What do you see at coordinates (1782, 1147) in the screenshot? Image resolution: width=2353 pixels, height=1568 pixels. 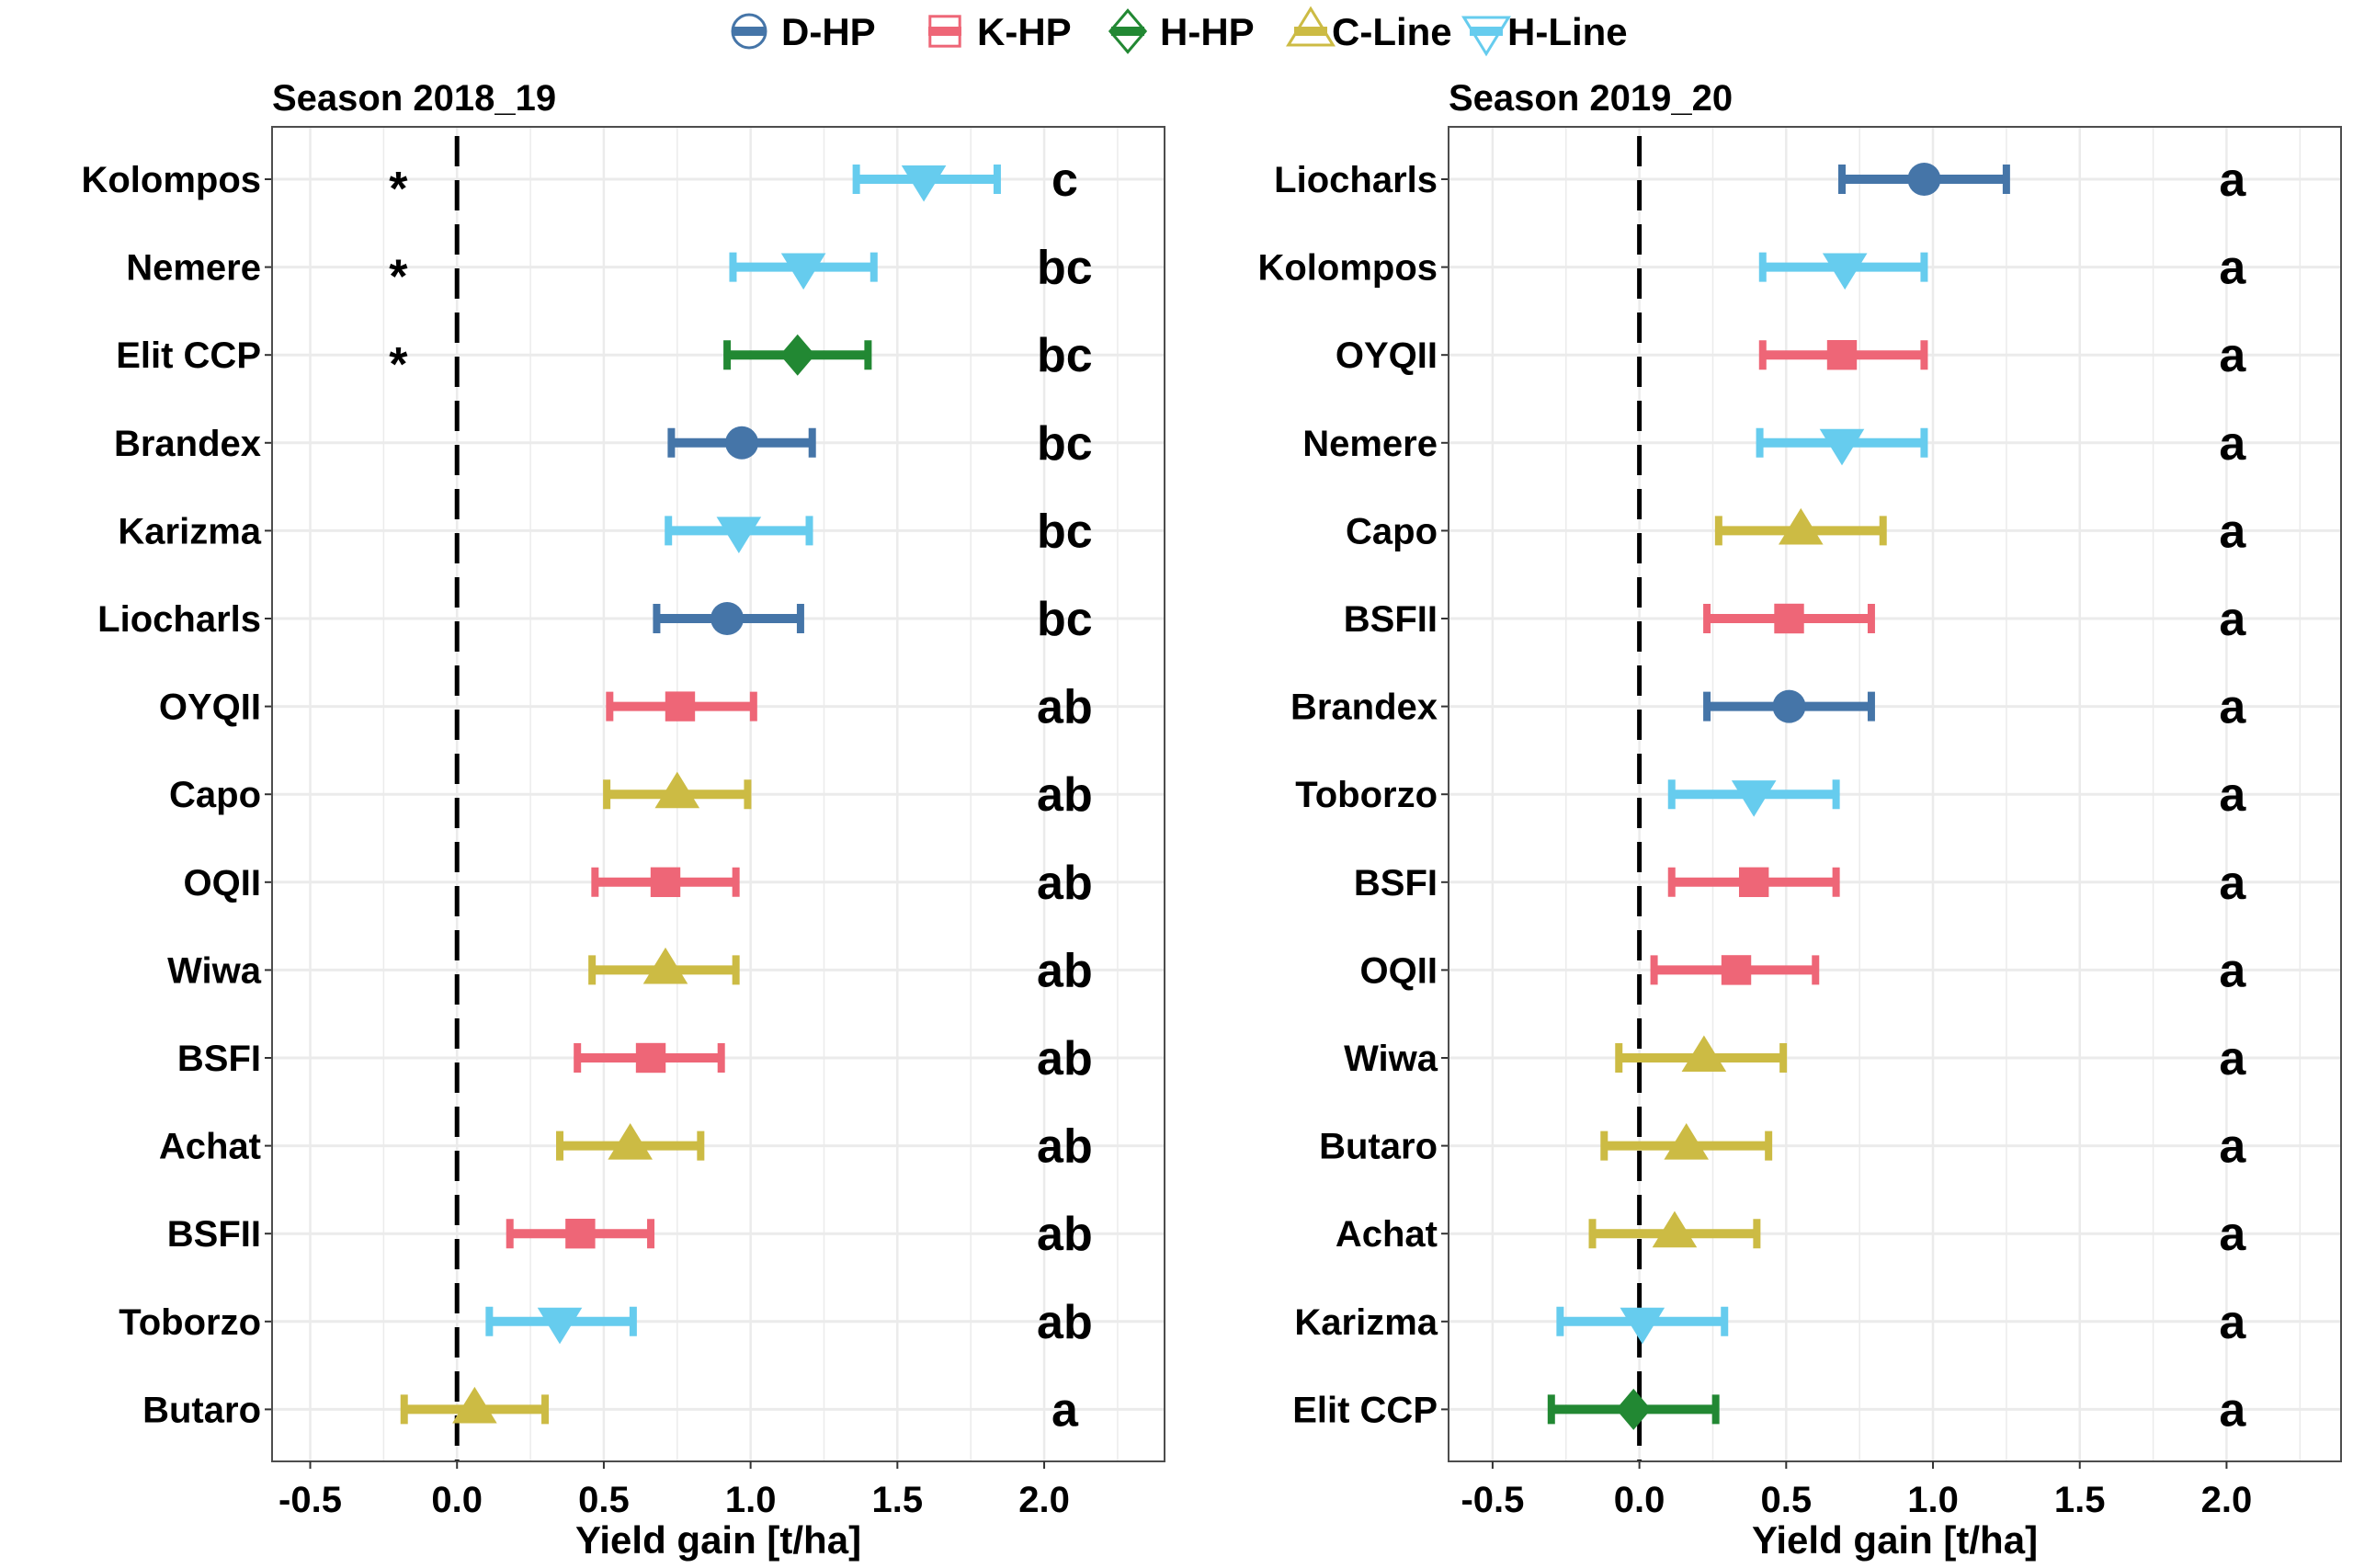 I see `data-row: Butaro a` at bounding box center [1782, 1147].